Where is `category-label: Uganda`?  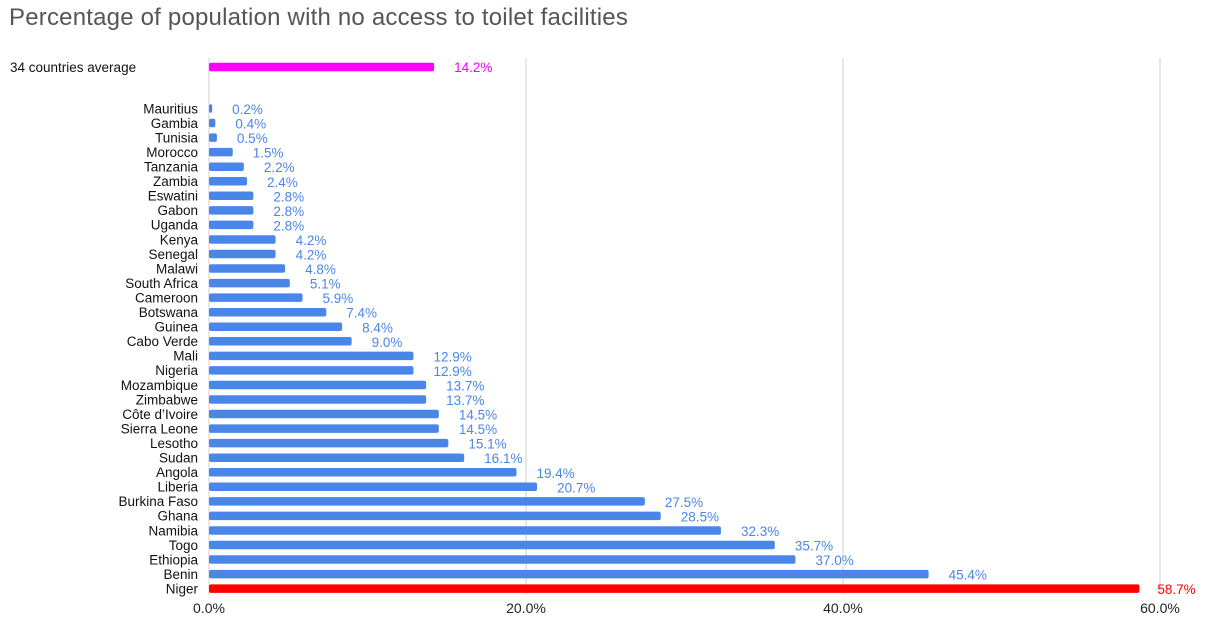 category-label: Uganda is located at coordinates (175, 225).